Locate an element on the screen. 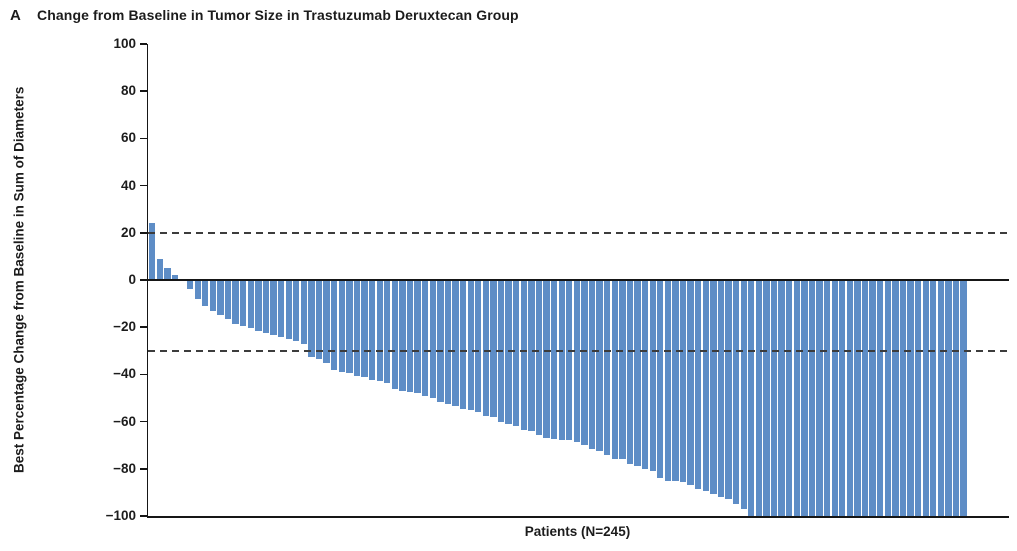  zero-line is located at coordinates (578, 280).